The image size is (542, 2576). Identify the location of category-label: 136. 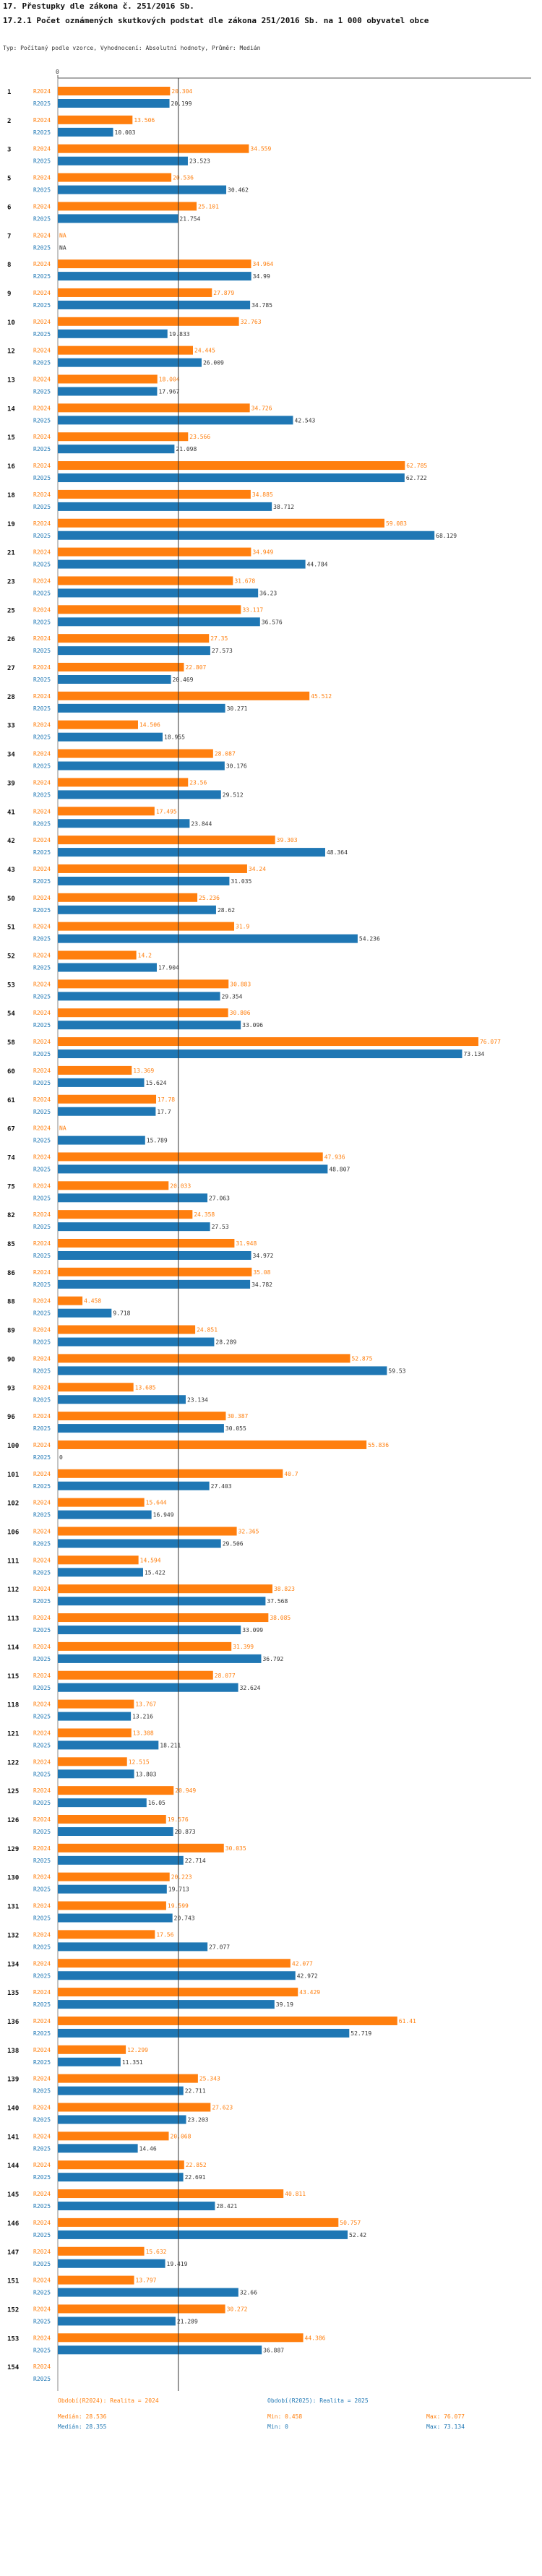
(13, 2023).